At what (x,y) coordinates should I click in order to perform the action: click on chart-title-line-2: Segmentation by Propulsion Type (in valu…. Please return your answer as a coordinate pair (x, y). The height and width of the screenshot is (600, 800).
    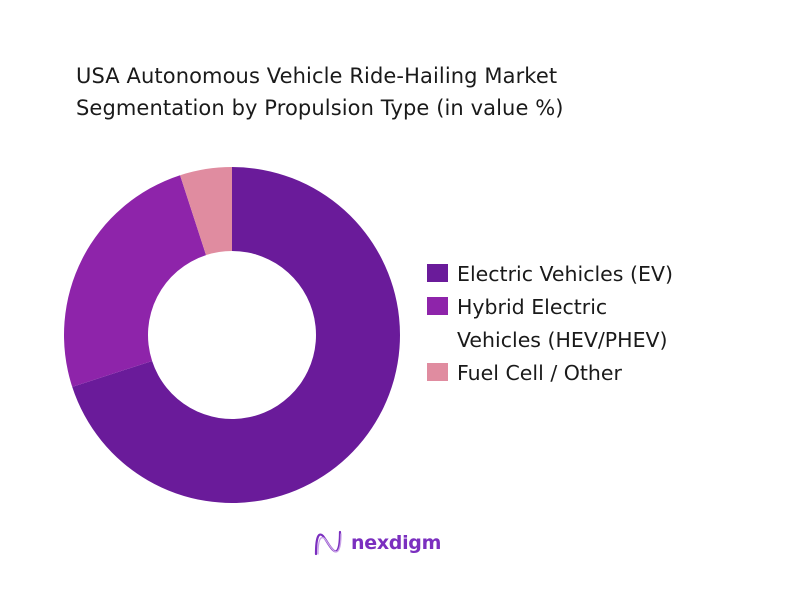
    Looking at the image, I should click on (320, 108).